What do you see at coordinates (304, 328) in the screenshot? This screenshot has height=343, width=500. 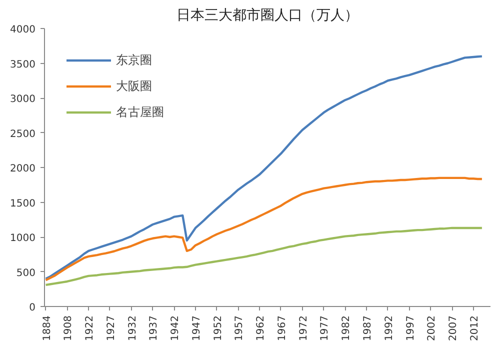 I see `x-tick-label: 1972` at bounding box center [304, 328].